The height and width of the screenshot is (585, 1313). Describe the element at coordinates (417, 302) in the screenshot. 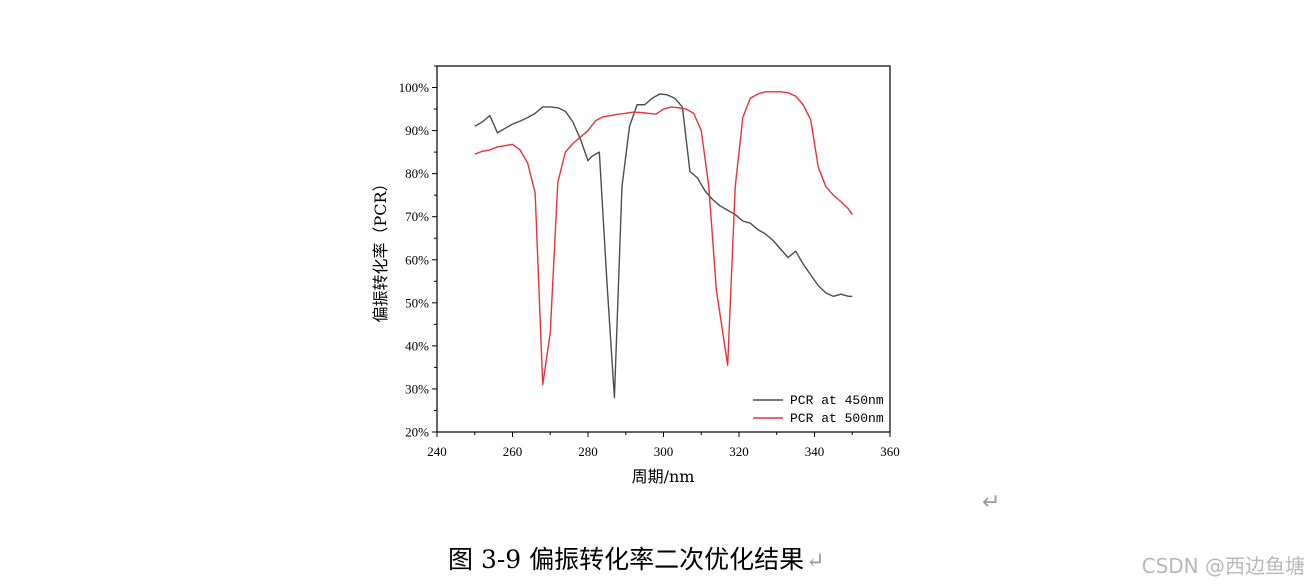

I see `y-tick-label: 50%` at that location.